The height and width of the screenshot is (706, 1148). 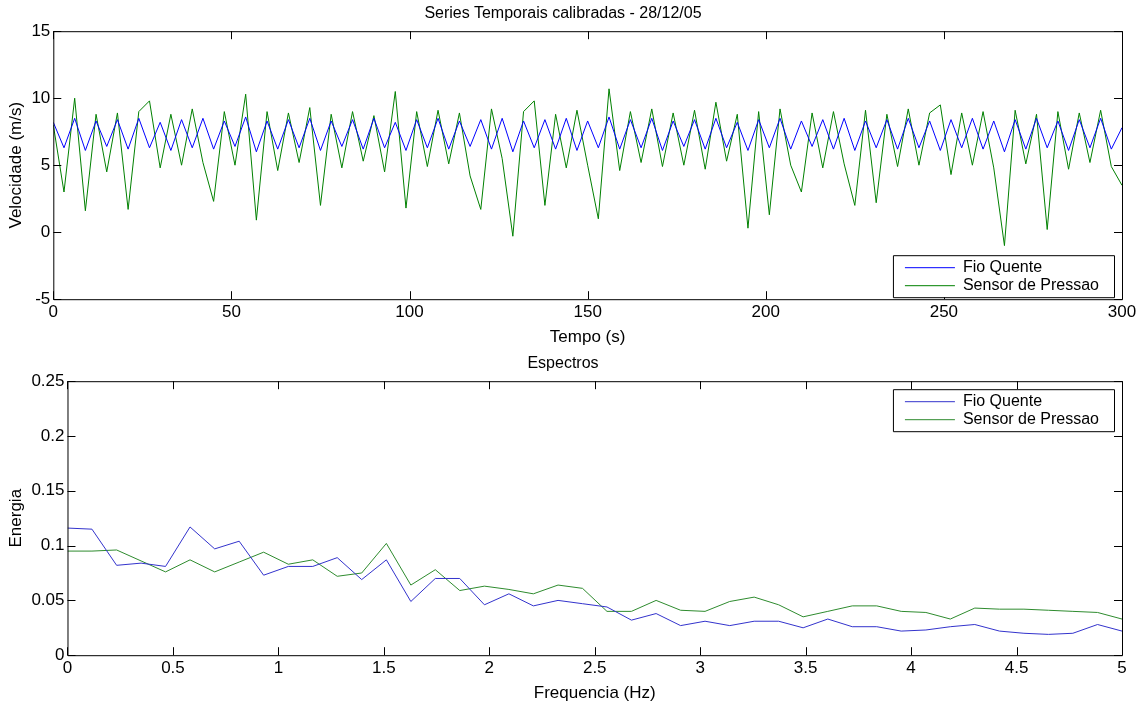 What do you see at coordinates (278, 668) in the screenshot?
I see `x-tick-label: 1` at bounding box center [278, 668].